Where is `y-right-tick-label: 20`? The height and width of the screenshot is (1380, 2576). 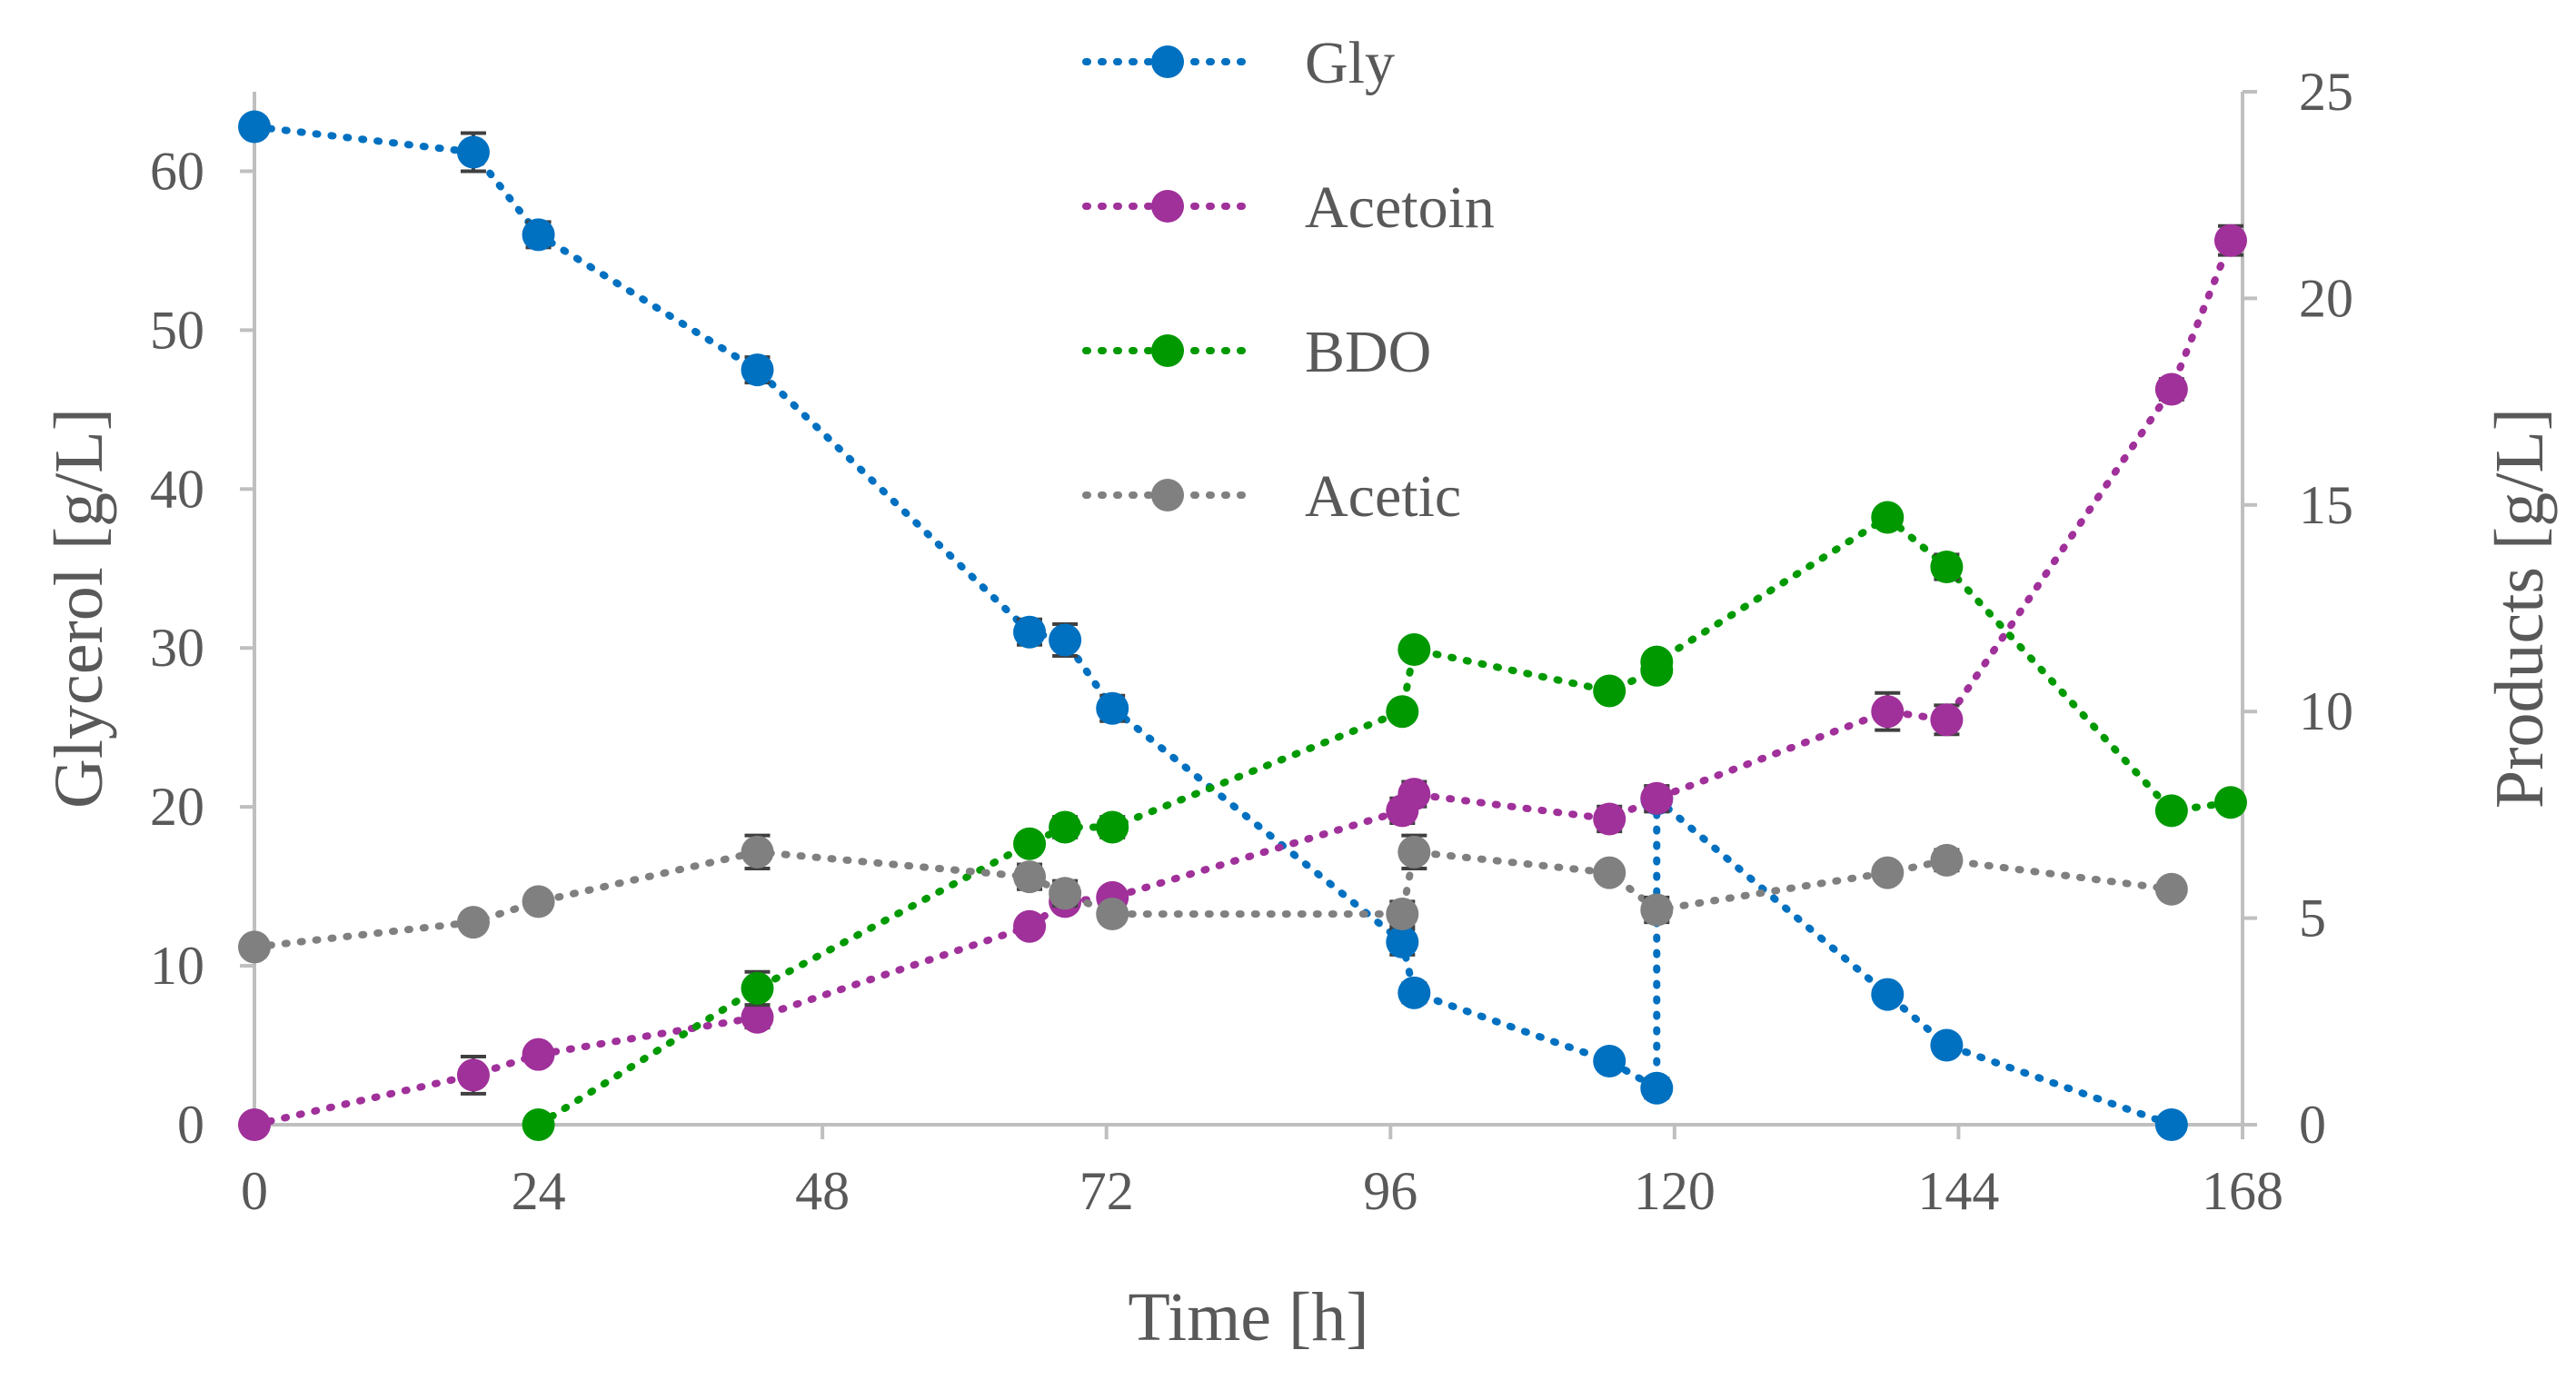 y-right-tick-label: 20 is located at coordinates (2326, 298).